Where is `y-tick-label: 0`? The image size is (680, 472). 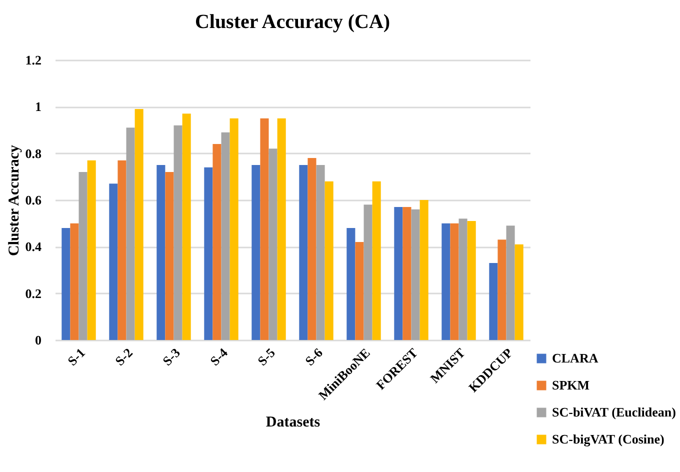
y-tick-label: 0 is located at coordinates (38, 340).